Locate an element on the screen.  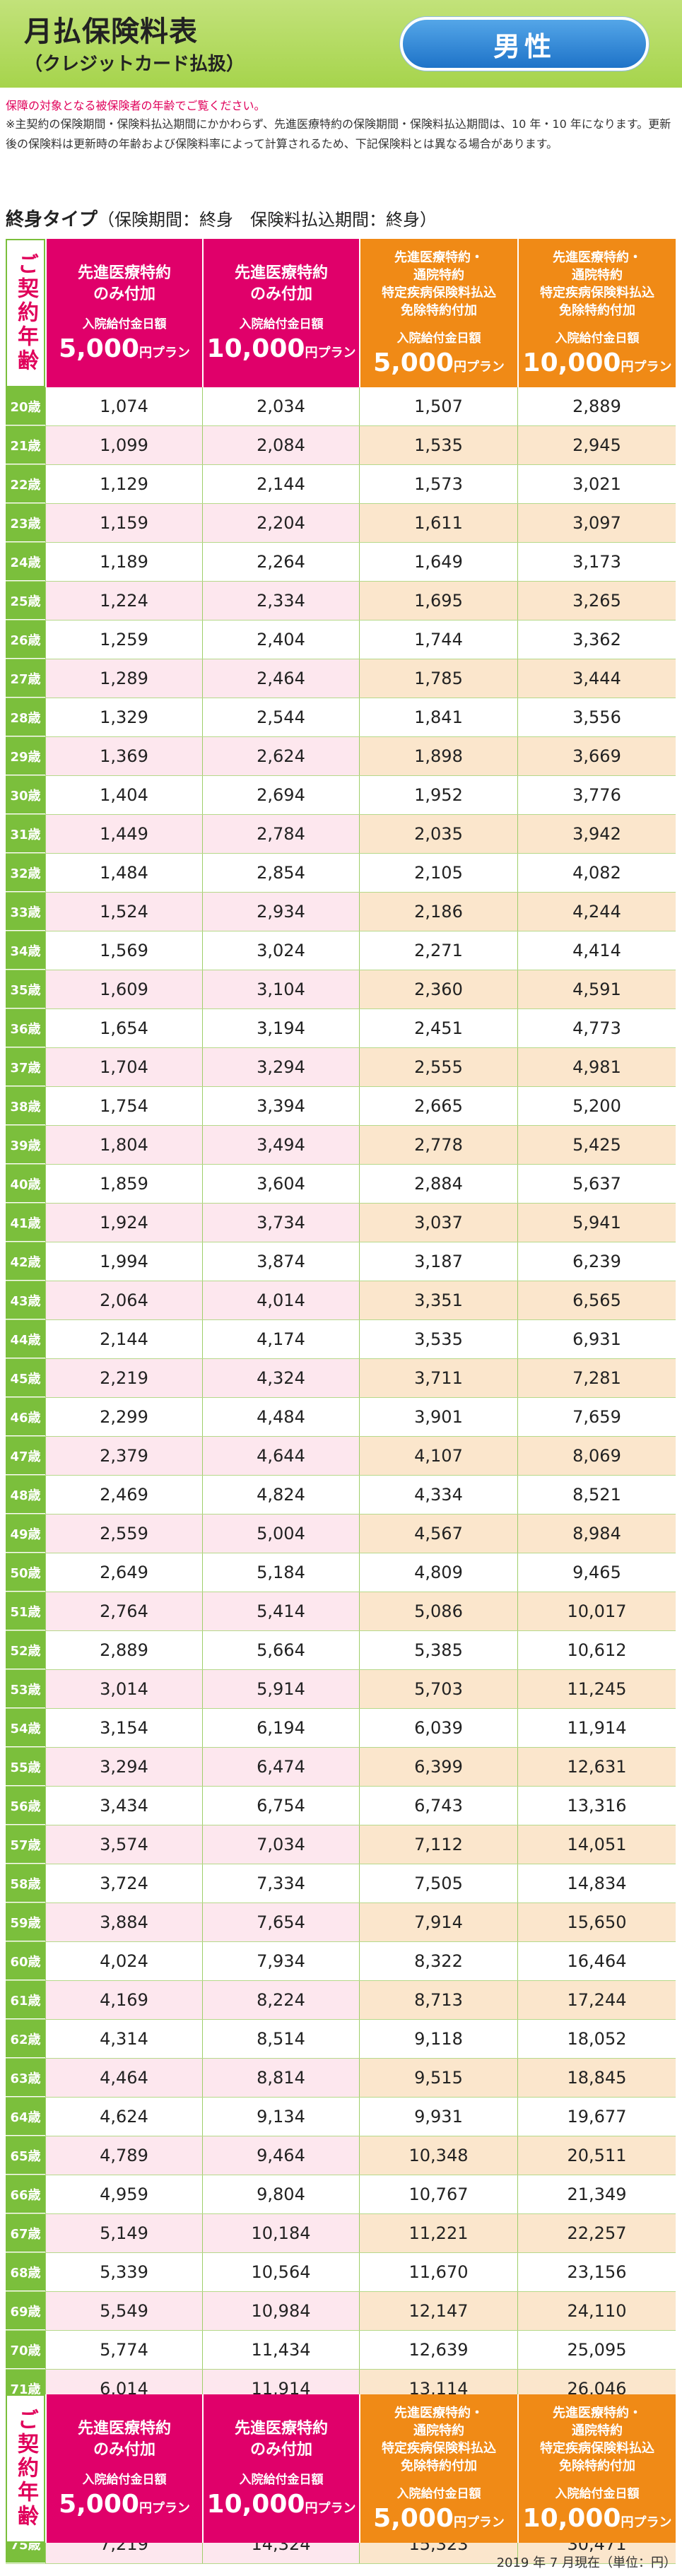
age-cell: 66歳 is located at coordinates (26, 2194).